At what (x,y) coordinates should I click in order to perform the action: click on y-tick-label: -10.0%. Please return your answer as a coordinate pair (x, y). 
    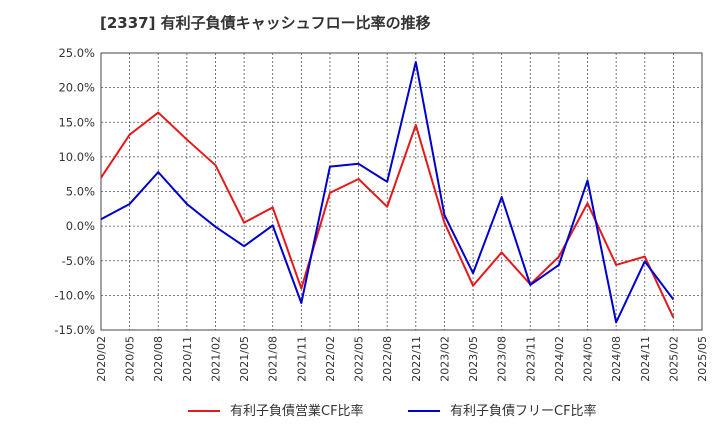
    Looking at the image, I should click on (74, 295).